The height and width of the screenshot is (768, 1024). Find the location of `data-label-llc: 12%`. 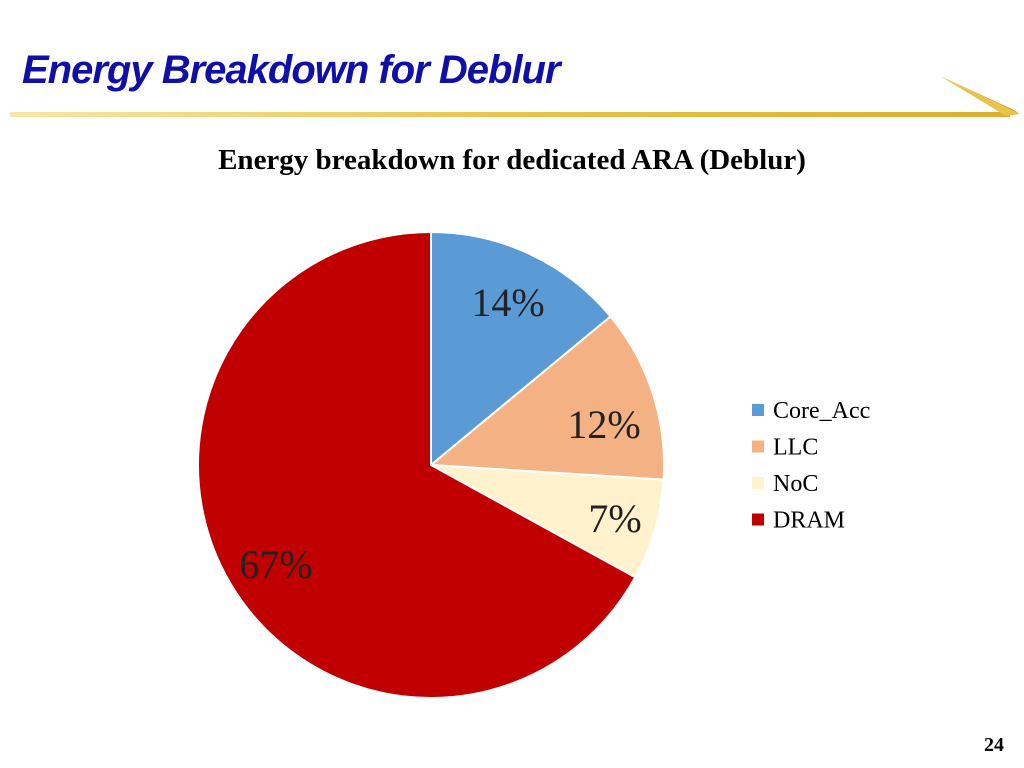

data-label-llc: 12% is located at coordinates (603, 424).